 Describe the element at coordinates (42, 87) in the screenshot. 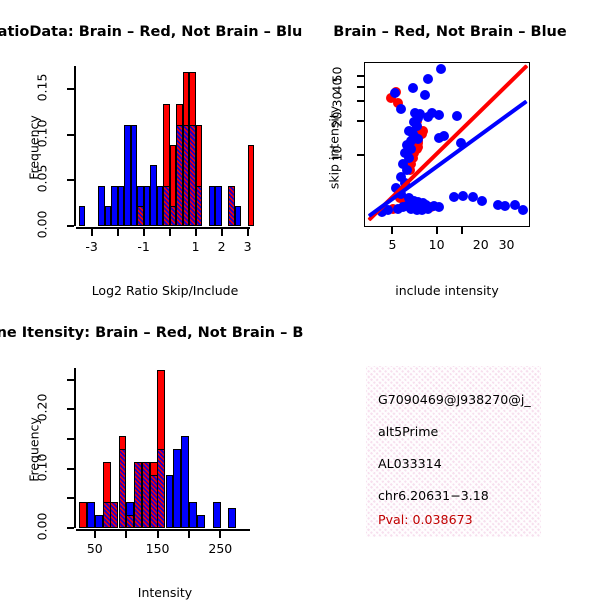

I see `axis-tick-label: 0.15` at that location.